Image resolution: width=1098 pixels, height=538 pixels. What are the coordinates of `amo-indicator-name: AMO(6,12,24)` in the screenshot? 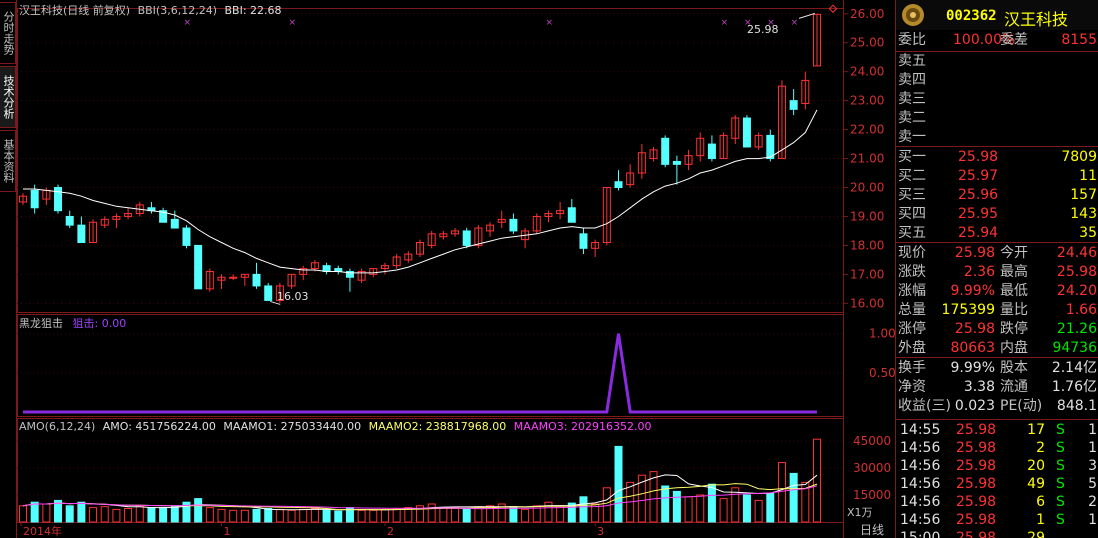 It's located at (57, 426).